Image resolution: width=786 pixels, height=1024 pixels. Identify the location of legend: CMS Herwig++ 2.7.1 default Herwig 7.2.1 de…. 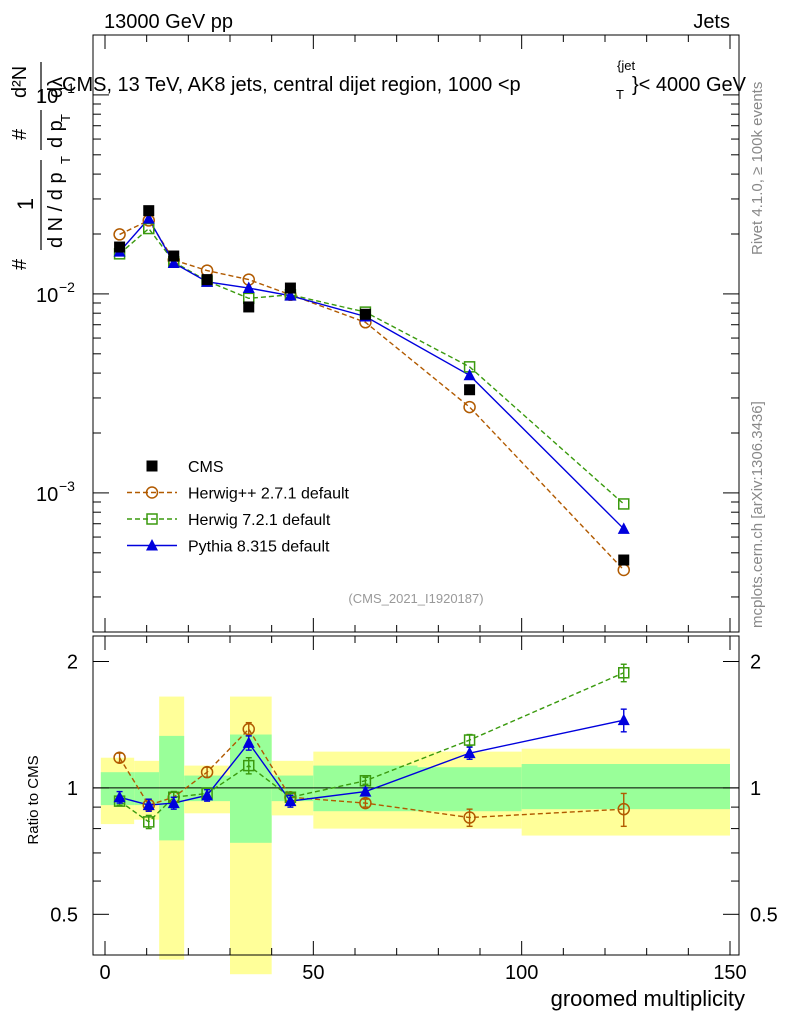
(238, 507).